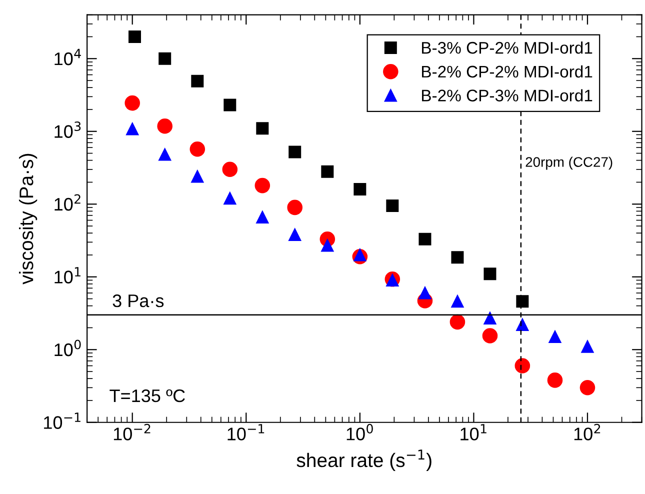 Image resolution: width=645 pixels, height=494 pixels. Describe the element at coordinates (138, 301) in the screenshot. I see `ref-line-label: 3 Pa·s` at that location.